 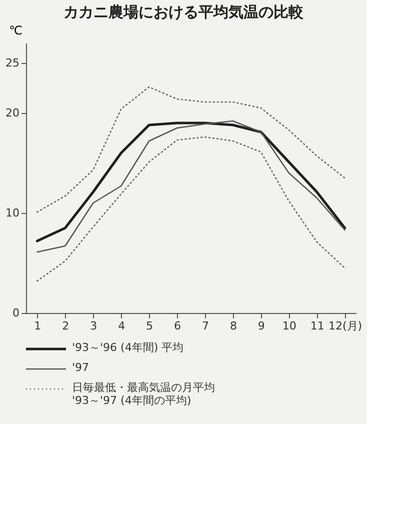 What do you see at coordinates (38, 326) in the screenshot?
I see `x-tick-label: 1` at bounding box center [38, 326].